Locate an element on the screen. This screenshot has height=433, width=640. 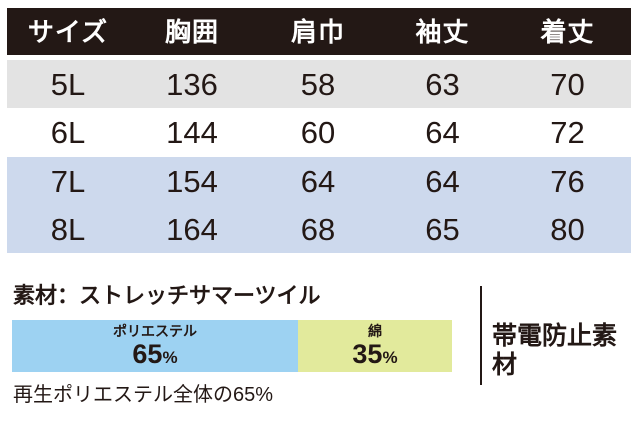
cell-length: 70 is located at coordinates (567, 84).